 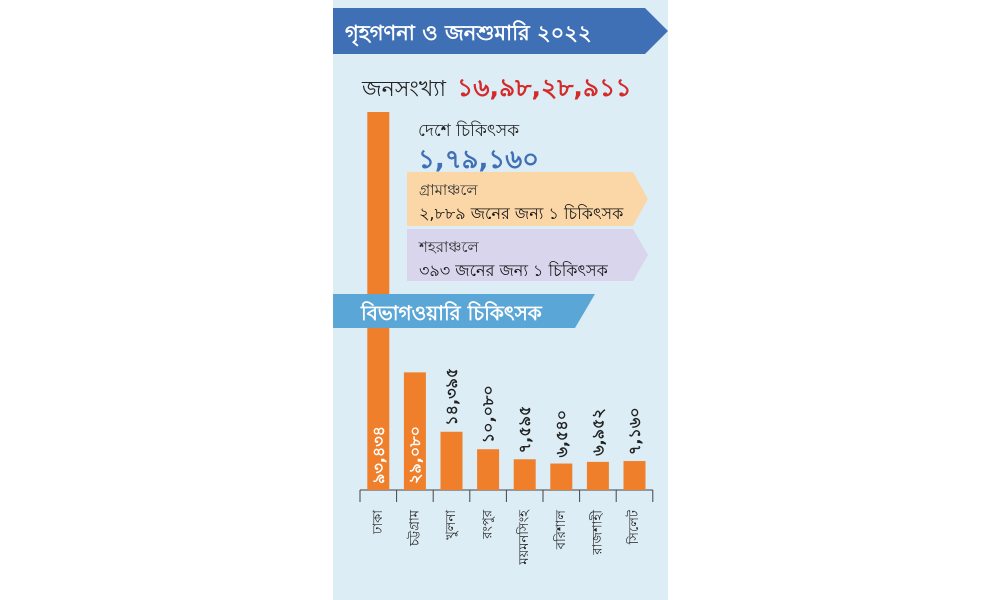 What do you see at coordinates (449, 247) in the screenshot?
I see `urban-title: শহরাঞ্চলে` at bounding box center [449, 247].